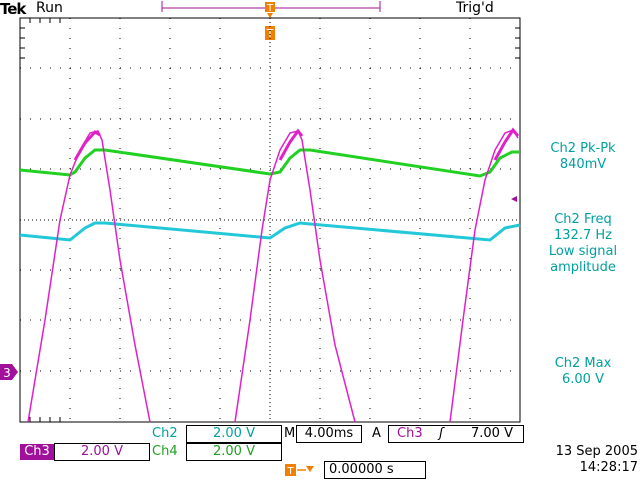  I want to click on ch3-level-marker, so click(514, 199).